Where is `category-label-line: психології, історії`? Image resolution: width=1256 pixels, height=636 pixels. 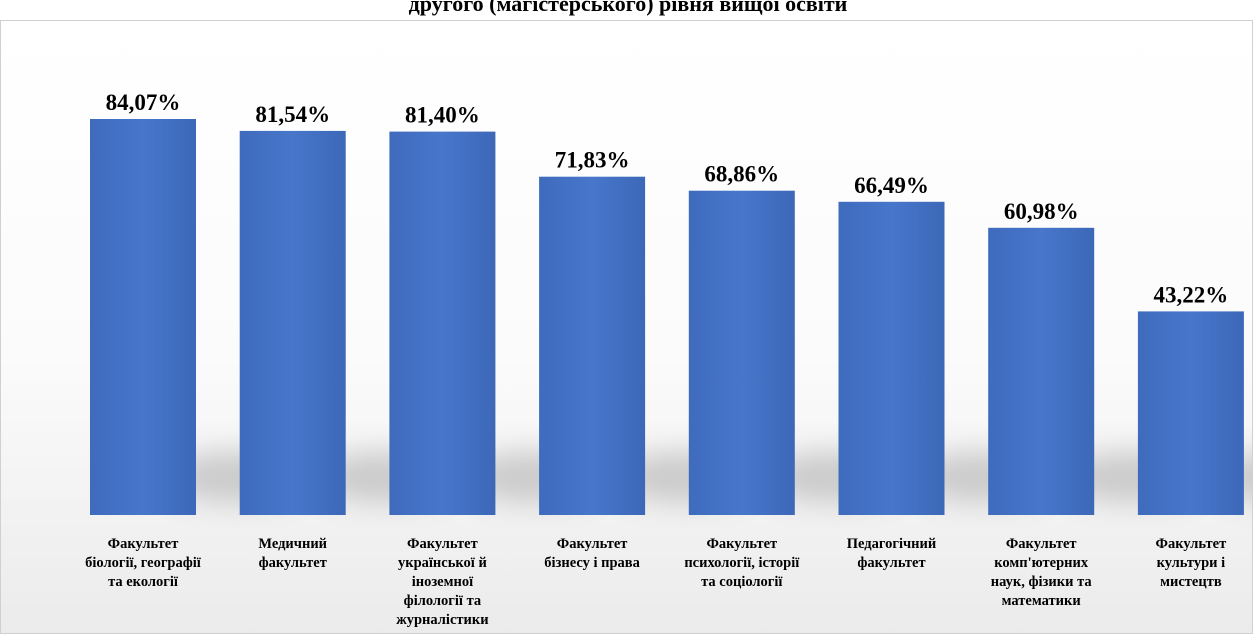 category-label-line: психології, історії is located at coordinates (742, 563).